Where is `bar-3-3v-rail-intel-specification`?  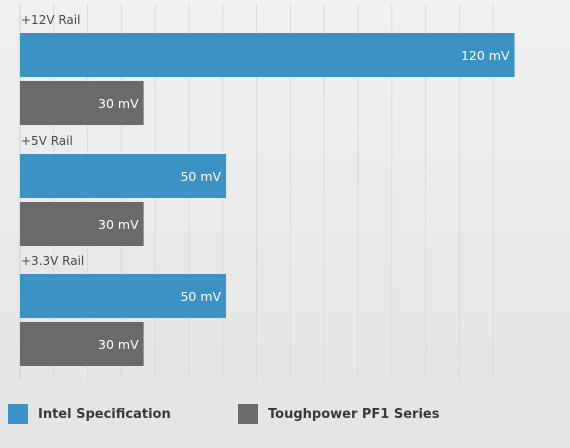 bar-3-3v-rail-intel-specification is located at coordinates (123, 296).